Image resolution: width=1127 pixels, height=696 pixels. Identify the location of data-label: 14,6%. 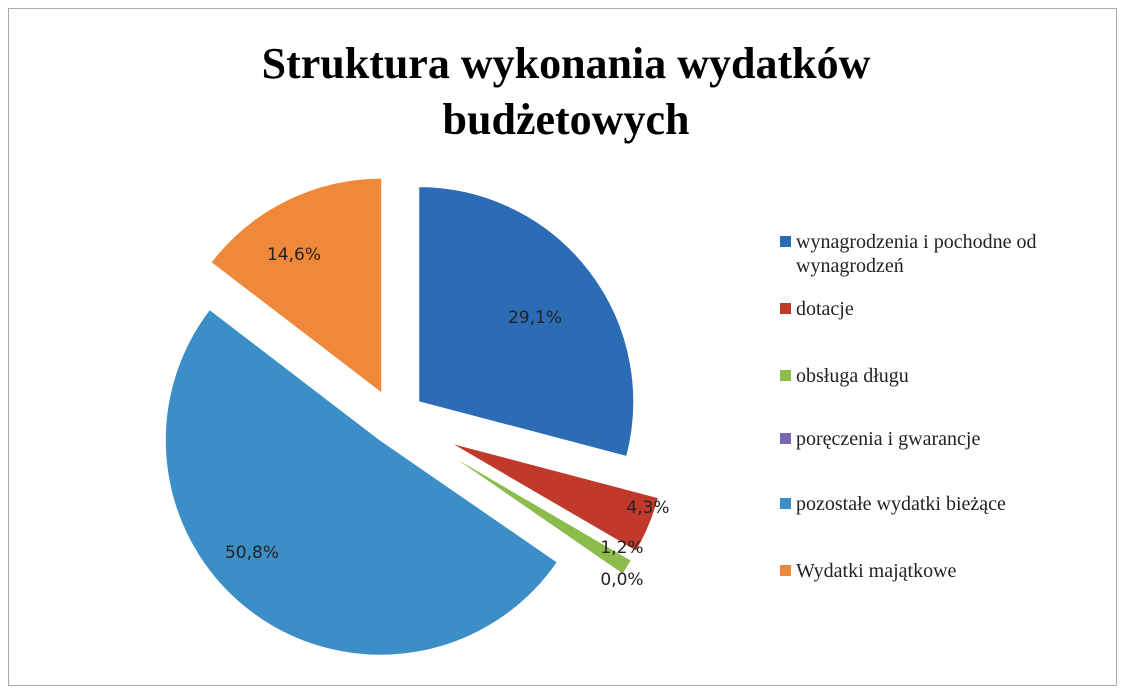
(294, 255).